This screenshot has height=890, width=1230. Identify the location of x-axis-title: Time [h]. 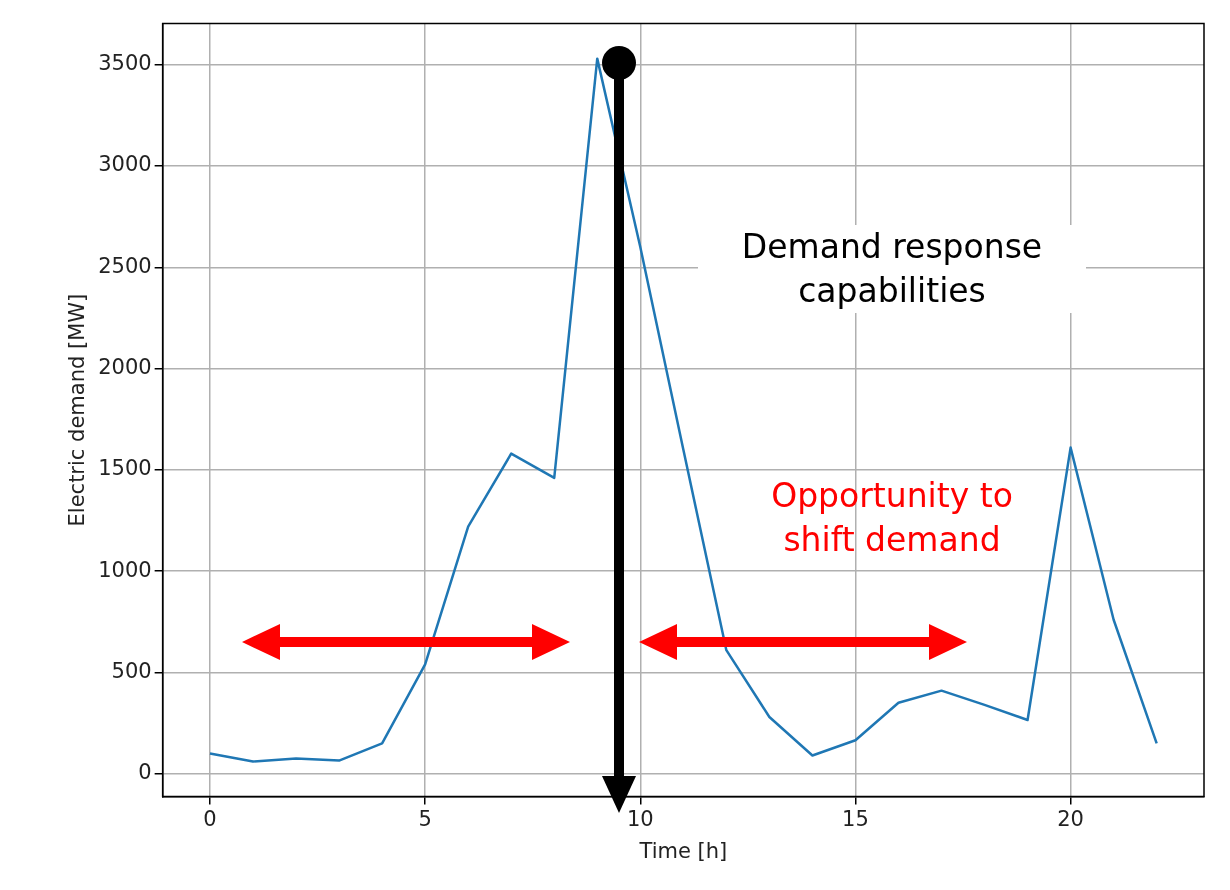
(683, 850).